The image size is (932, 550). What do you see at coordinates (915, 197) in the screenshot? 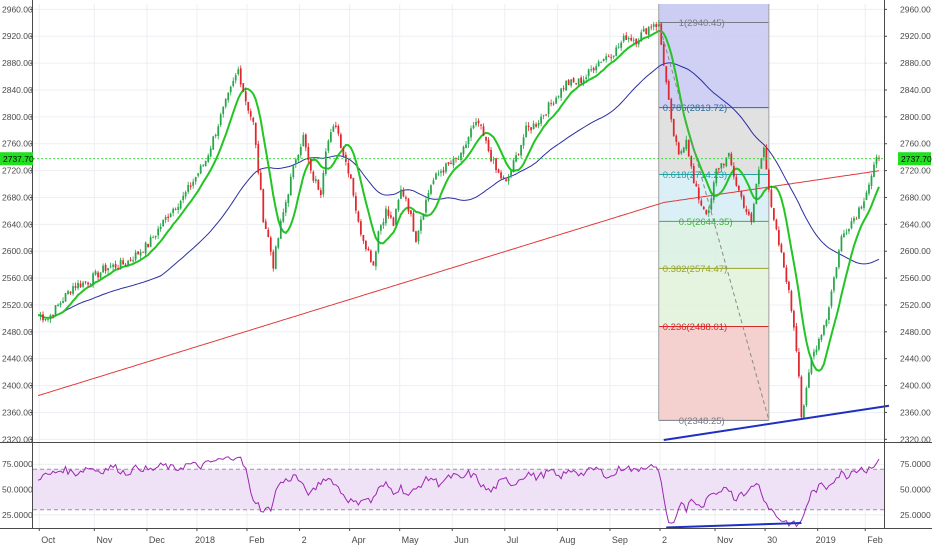
I see `y-tick-label-right: 2680.00` at bounding box center [915, 197].